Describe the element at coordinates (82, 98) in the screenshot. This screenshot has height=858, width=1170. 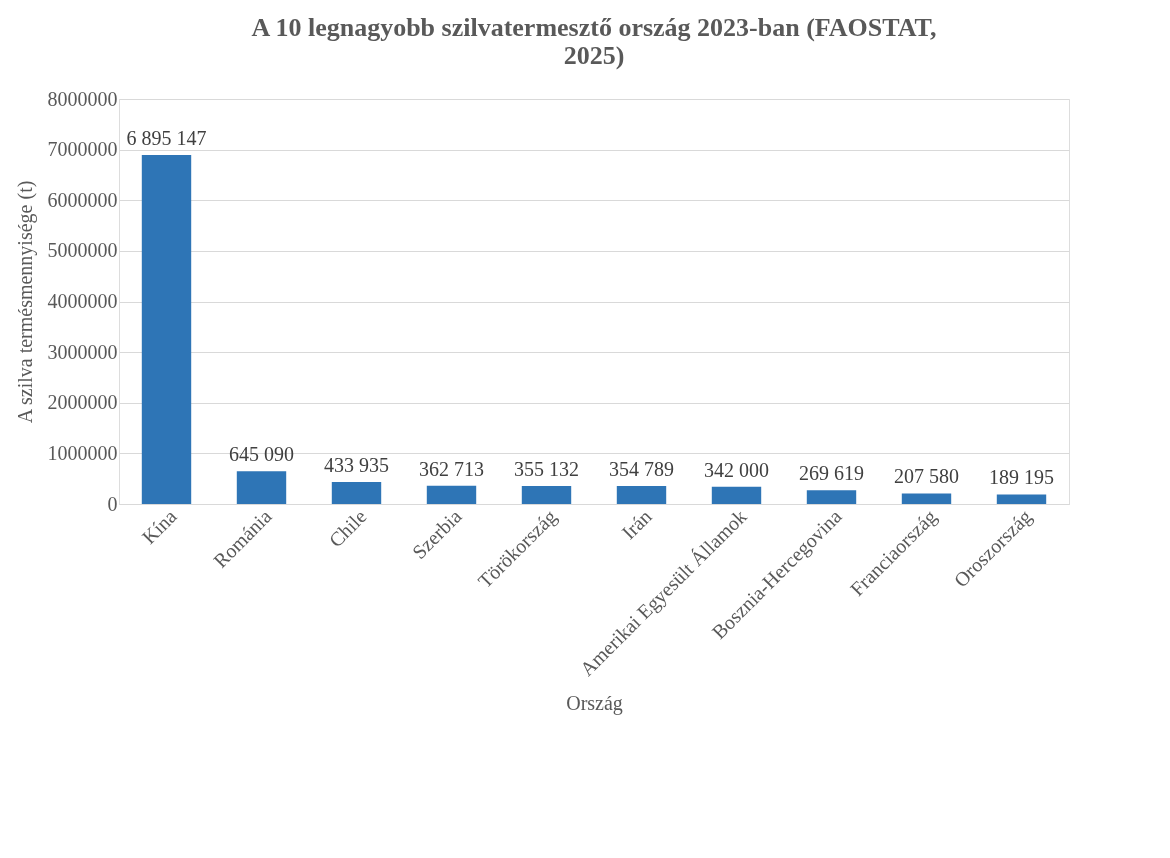
I see `y-tick-label: 8000000` at that location.